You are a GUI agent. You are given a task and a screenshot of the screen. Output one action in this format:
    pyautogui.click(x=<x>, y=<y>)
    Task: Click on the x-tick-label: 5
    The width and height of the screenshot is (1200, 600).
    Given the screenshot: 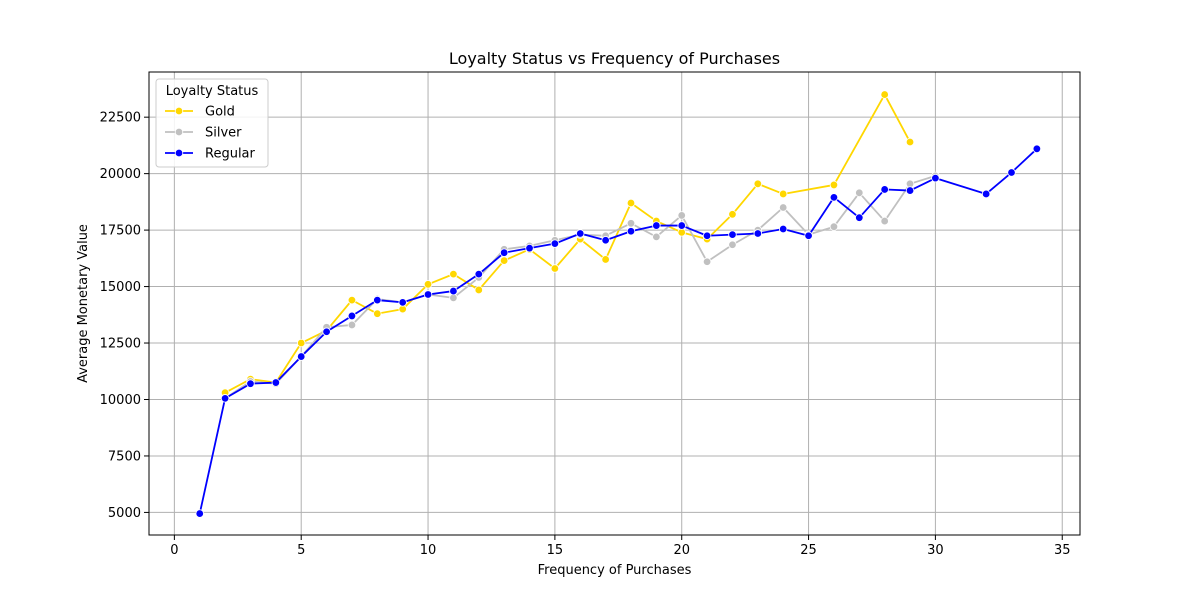 What is the action you would take?
    pyautogui.click(x=301, y=550)
    